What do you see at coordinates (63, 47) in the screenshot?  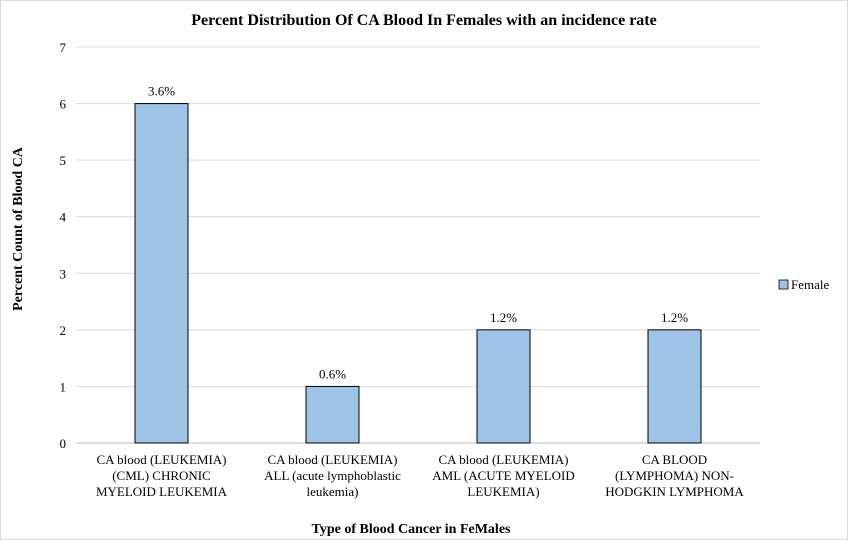 I see `y-tick-label: 7` at bounding box center [63, 47].